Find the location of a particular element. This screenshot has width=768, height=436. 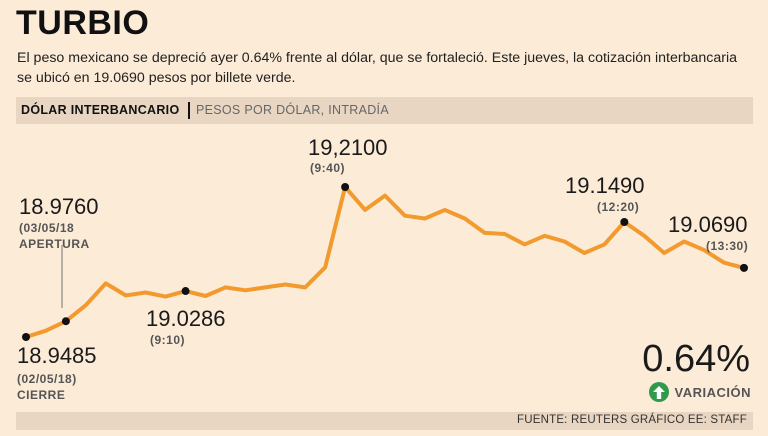

data-label-value: 19.1490 is located at coordinates (605, 185).